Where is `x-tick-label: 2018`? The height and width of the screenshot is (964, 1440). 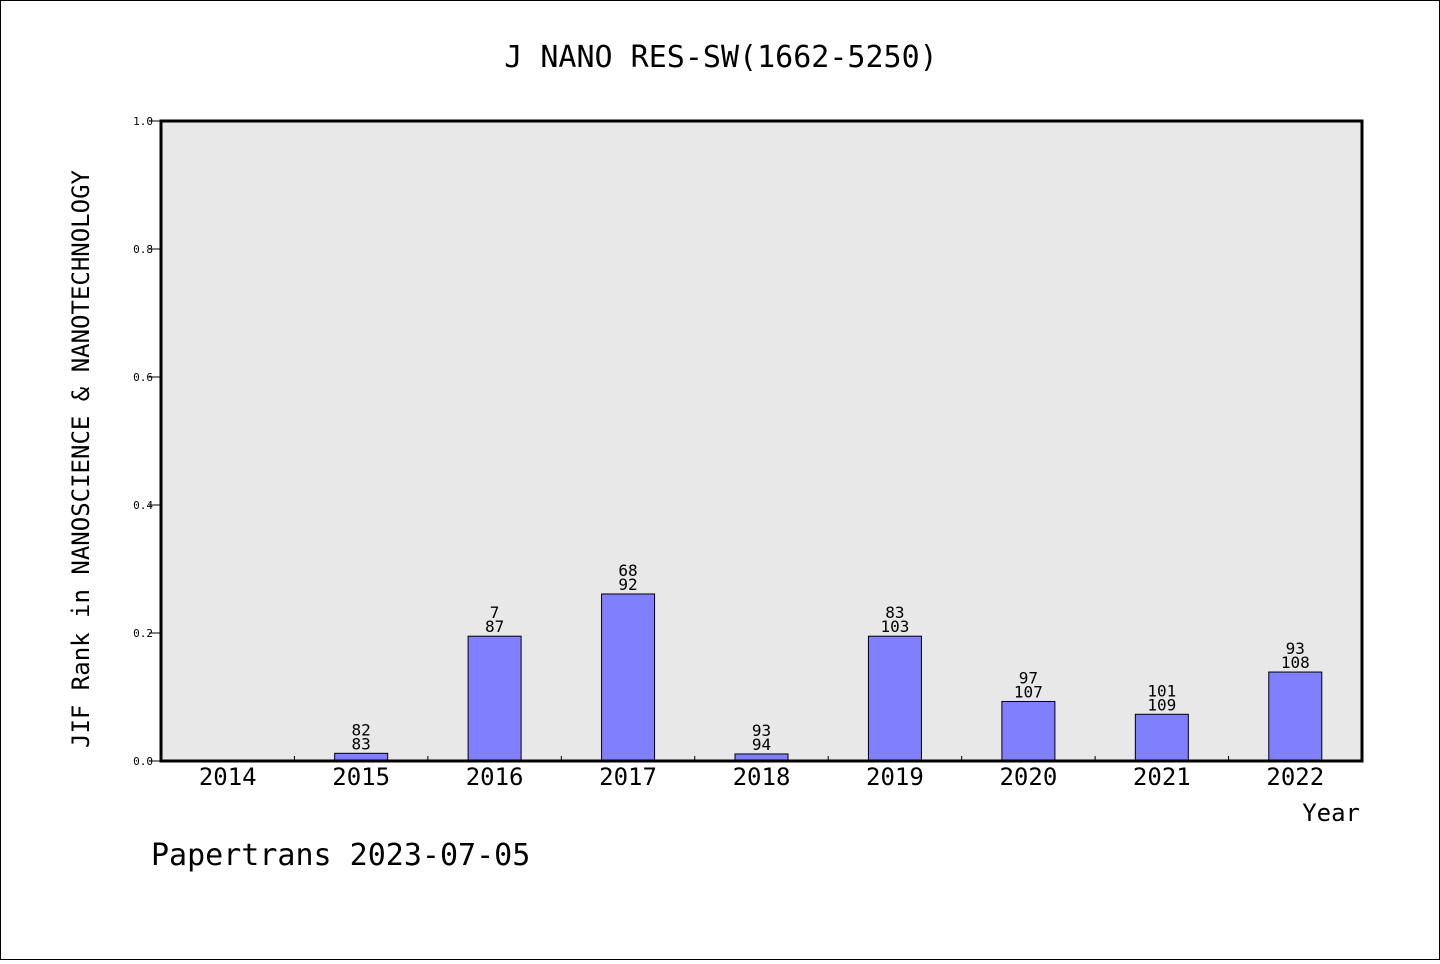
x-tick-label: 2018 is located at coordinates (762, 777).